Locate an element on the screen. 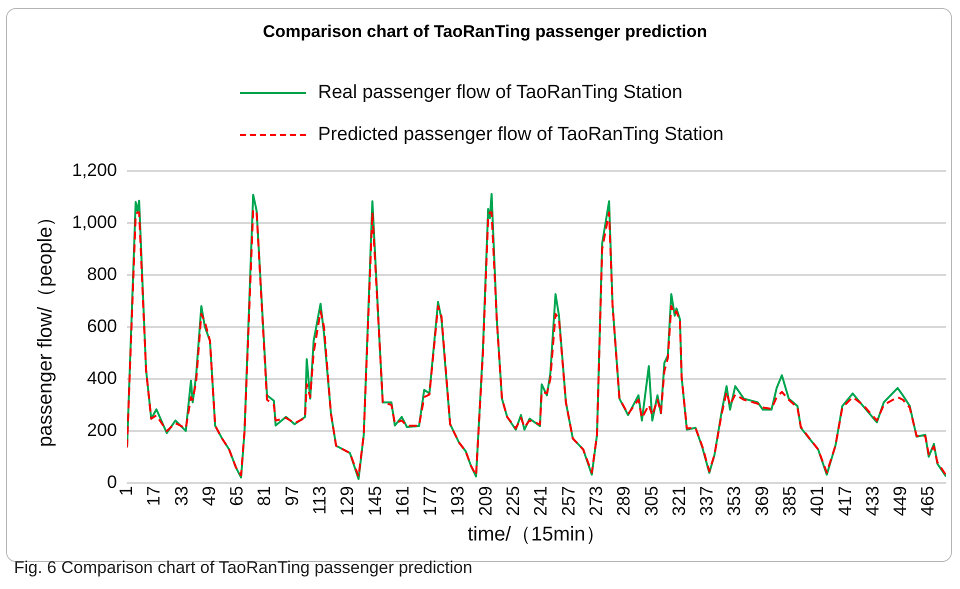 This screenshot has height=589, width=960. x-tick-label: 369 is located at coordinates (762, 501).